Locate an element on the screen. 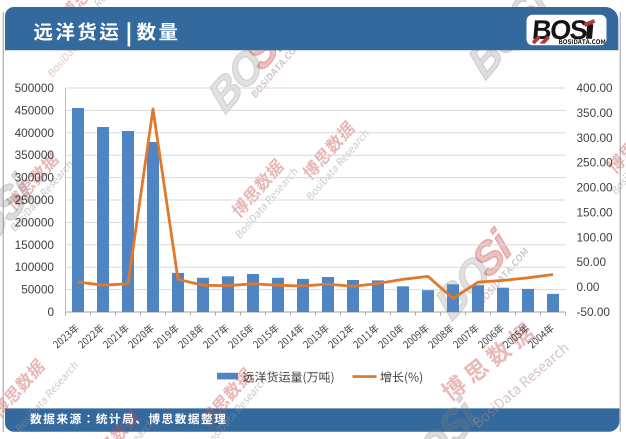 The image size is (626, 439). svg-text: 400000 is located at coordinates (35, 133).